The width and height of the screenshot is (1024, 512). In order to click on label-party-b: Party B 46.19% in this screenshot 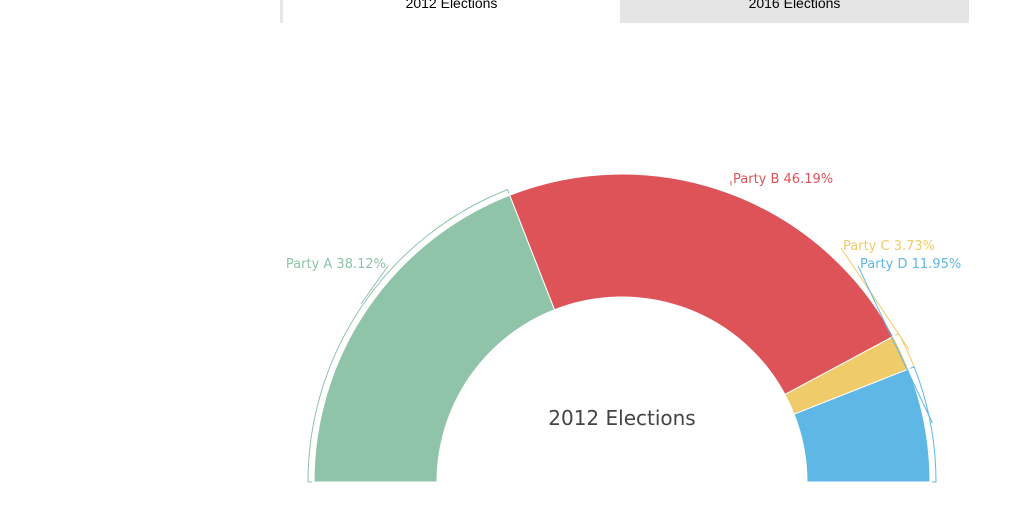, I will do `click(783, 179)`.